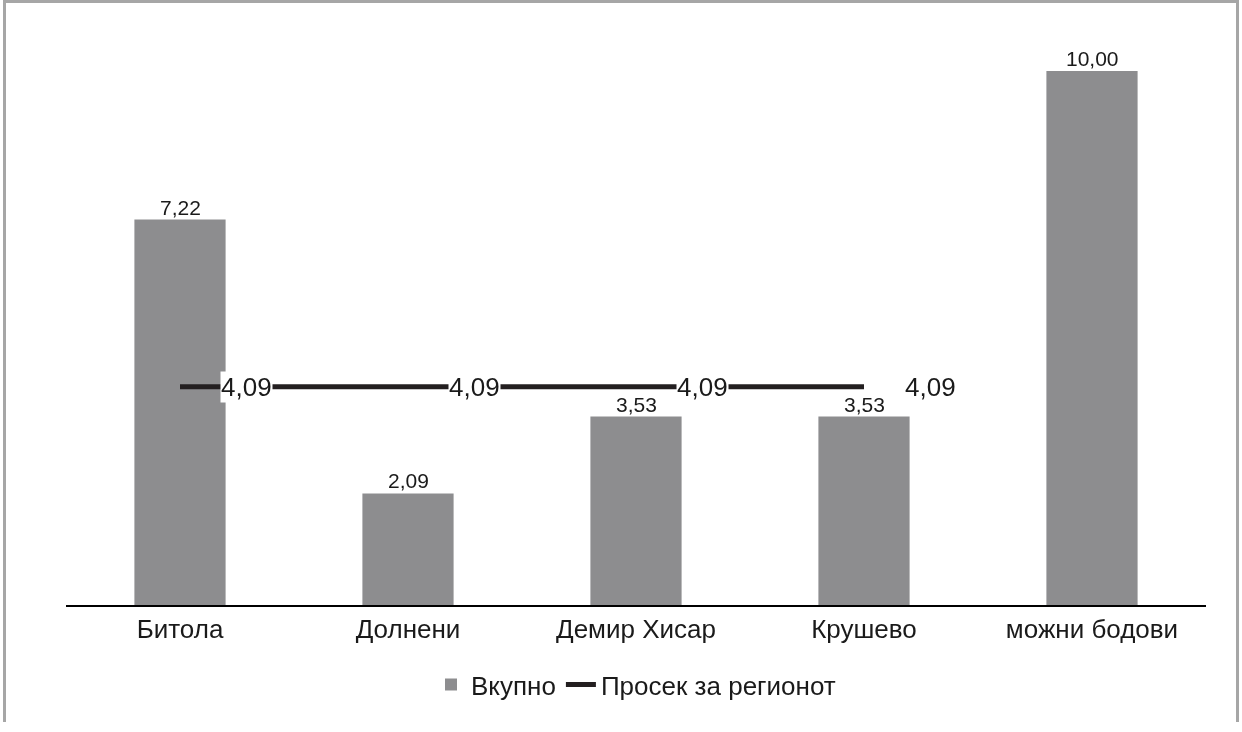  I want to click on x-tick-label: Демир Хисар, so click(636, 629).